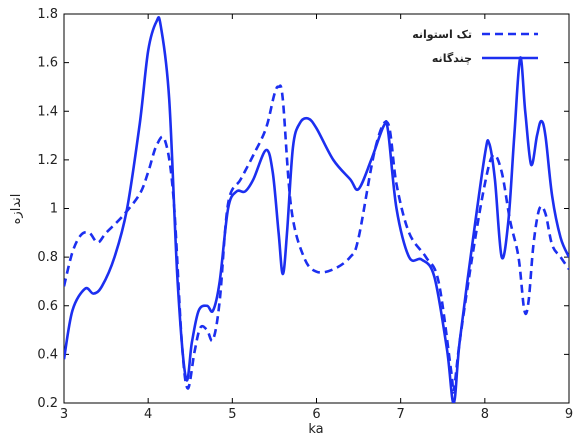 This screenshot has width=574, height=439. What do you see at coordinates (485, 414) in the screenshot?
I see `x-tick-label: 8` at bounding box center [485, 414].